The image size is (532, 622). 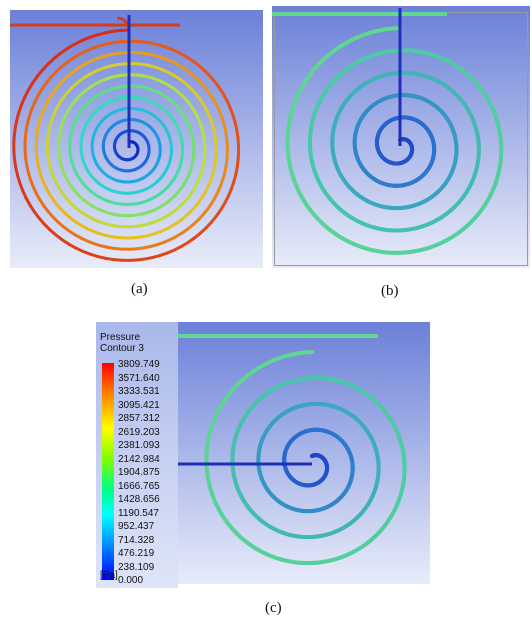 What do you see at coordinates (122, 348) in the screenshot?
I see `legend-title-line2: Contour 3` at bounding box center [122, 348].